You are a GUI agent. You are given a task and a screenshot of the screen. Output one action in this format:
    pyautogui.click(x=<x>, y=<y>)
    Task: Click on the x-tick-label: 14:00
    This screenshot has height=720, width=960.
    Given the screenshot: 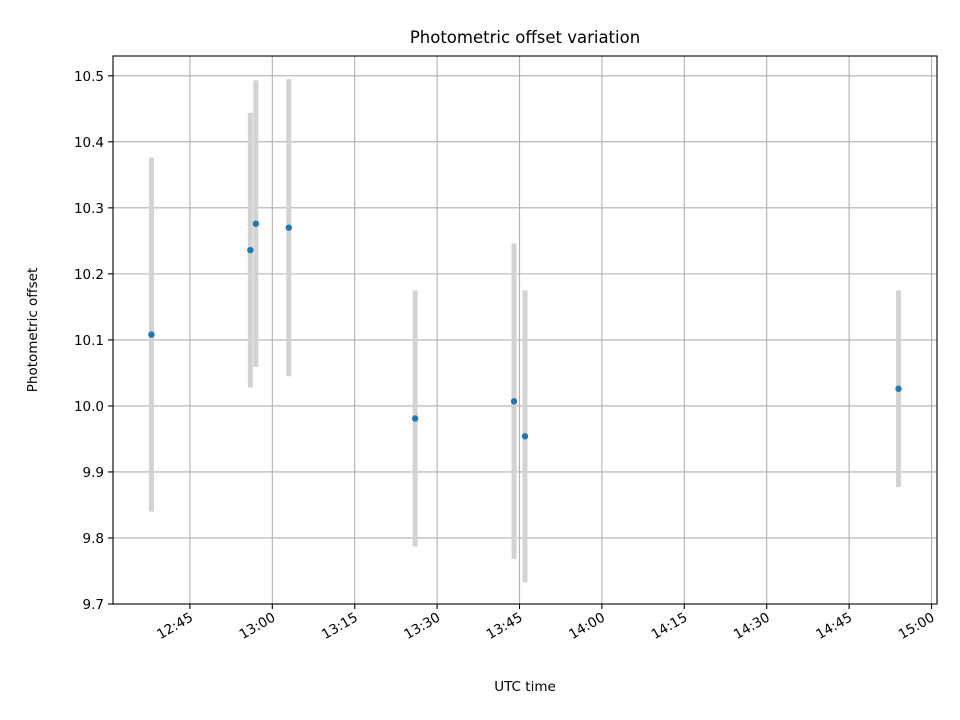 What is the action you would take?
    pyautogui.click(x=587, y=626)
    